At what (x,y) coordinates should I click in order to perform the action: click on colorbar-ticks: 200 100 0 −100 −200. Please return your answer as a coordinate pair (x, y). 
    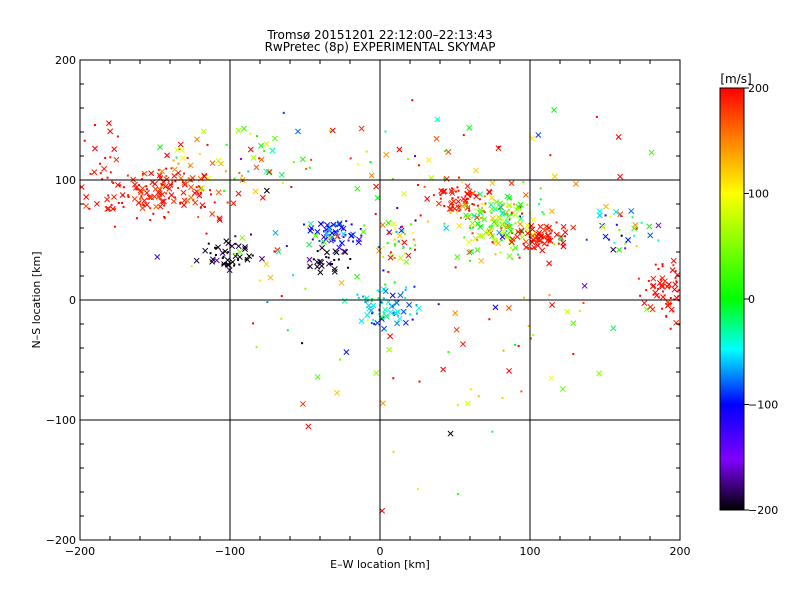
    Looking at the image, I should click on (761, 299).